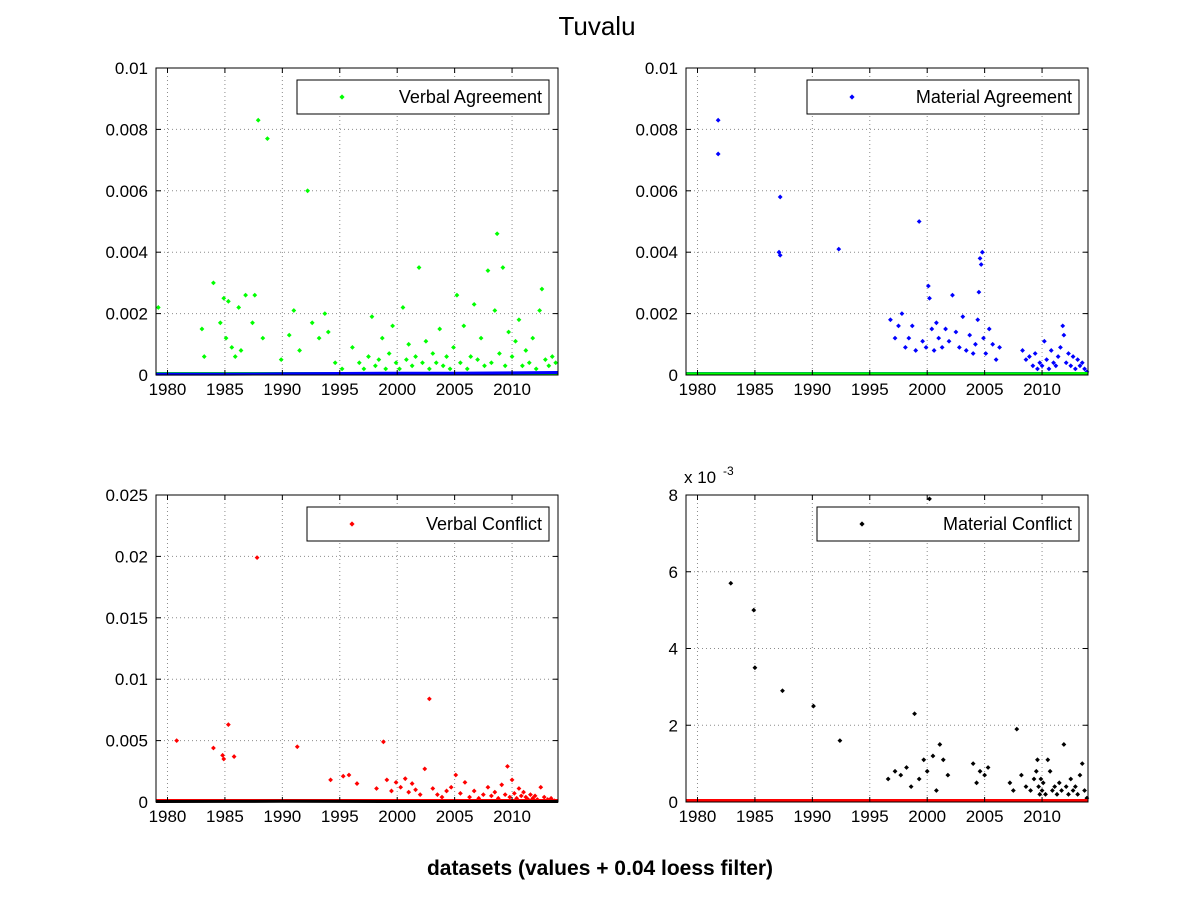 The height and width of the screenshot is (901, 1201). Describe the element at coordinates (728, 471) in the screenshot. I see `y-exponent-power: -3` at that location.